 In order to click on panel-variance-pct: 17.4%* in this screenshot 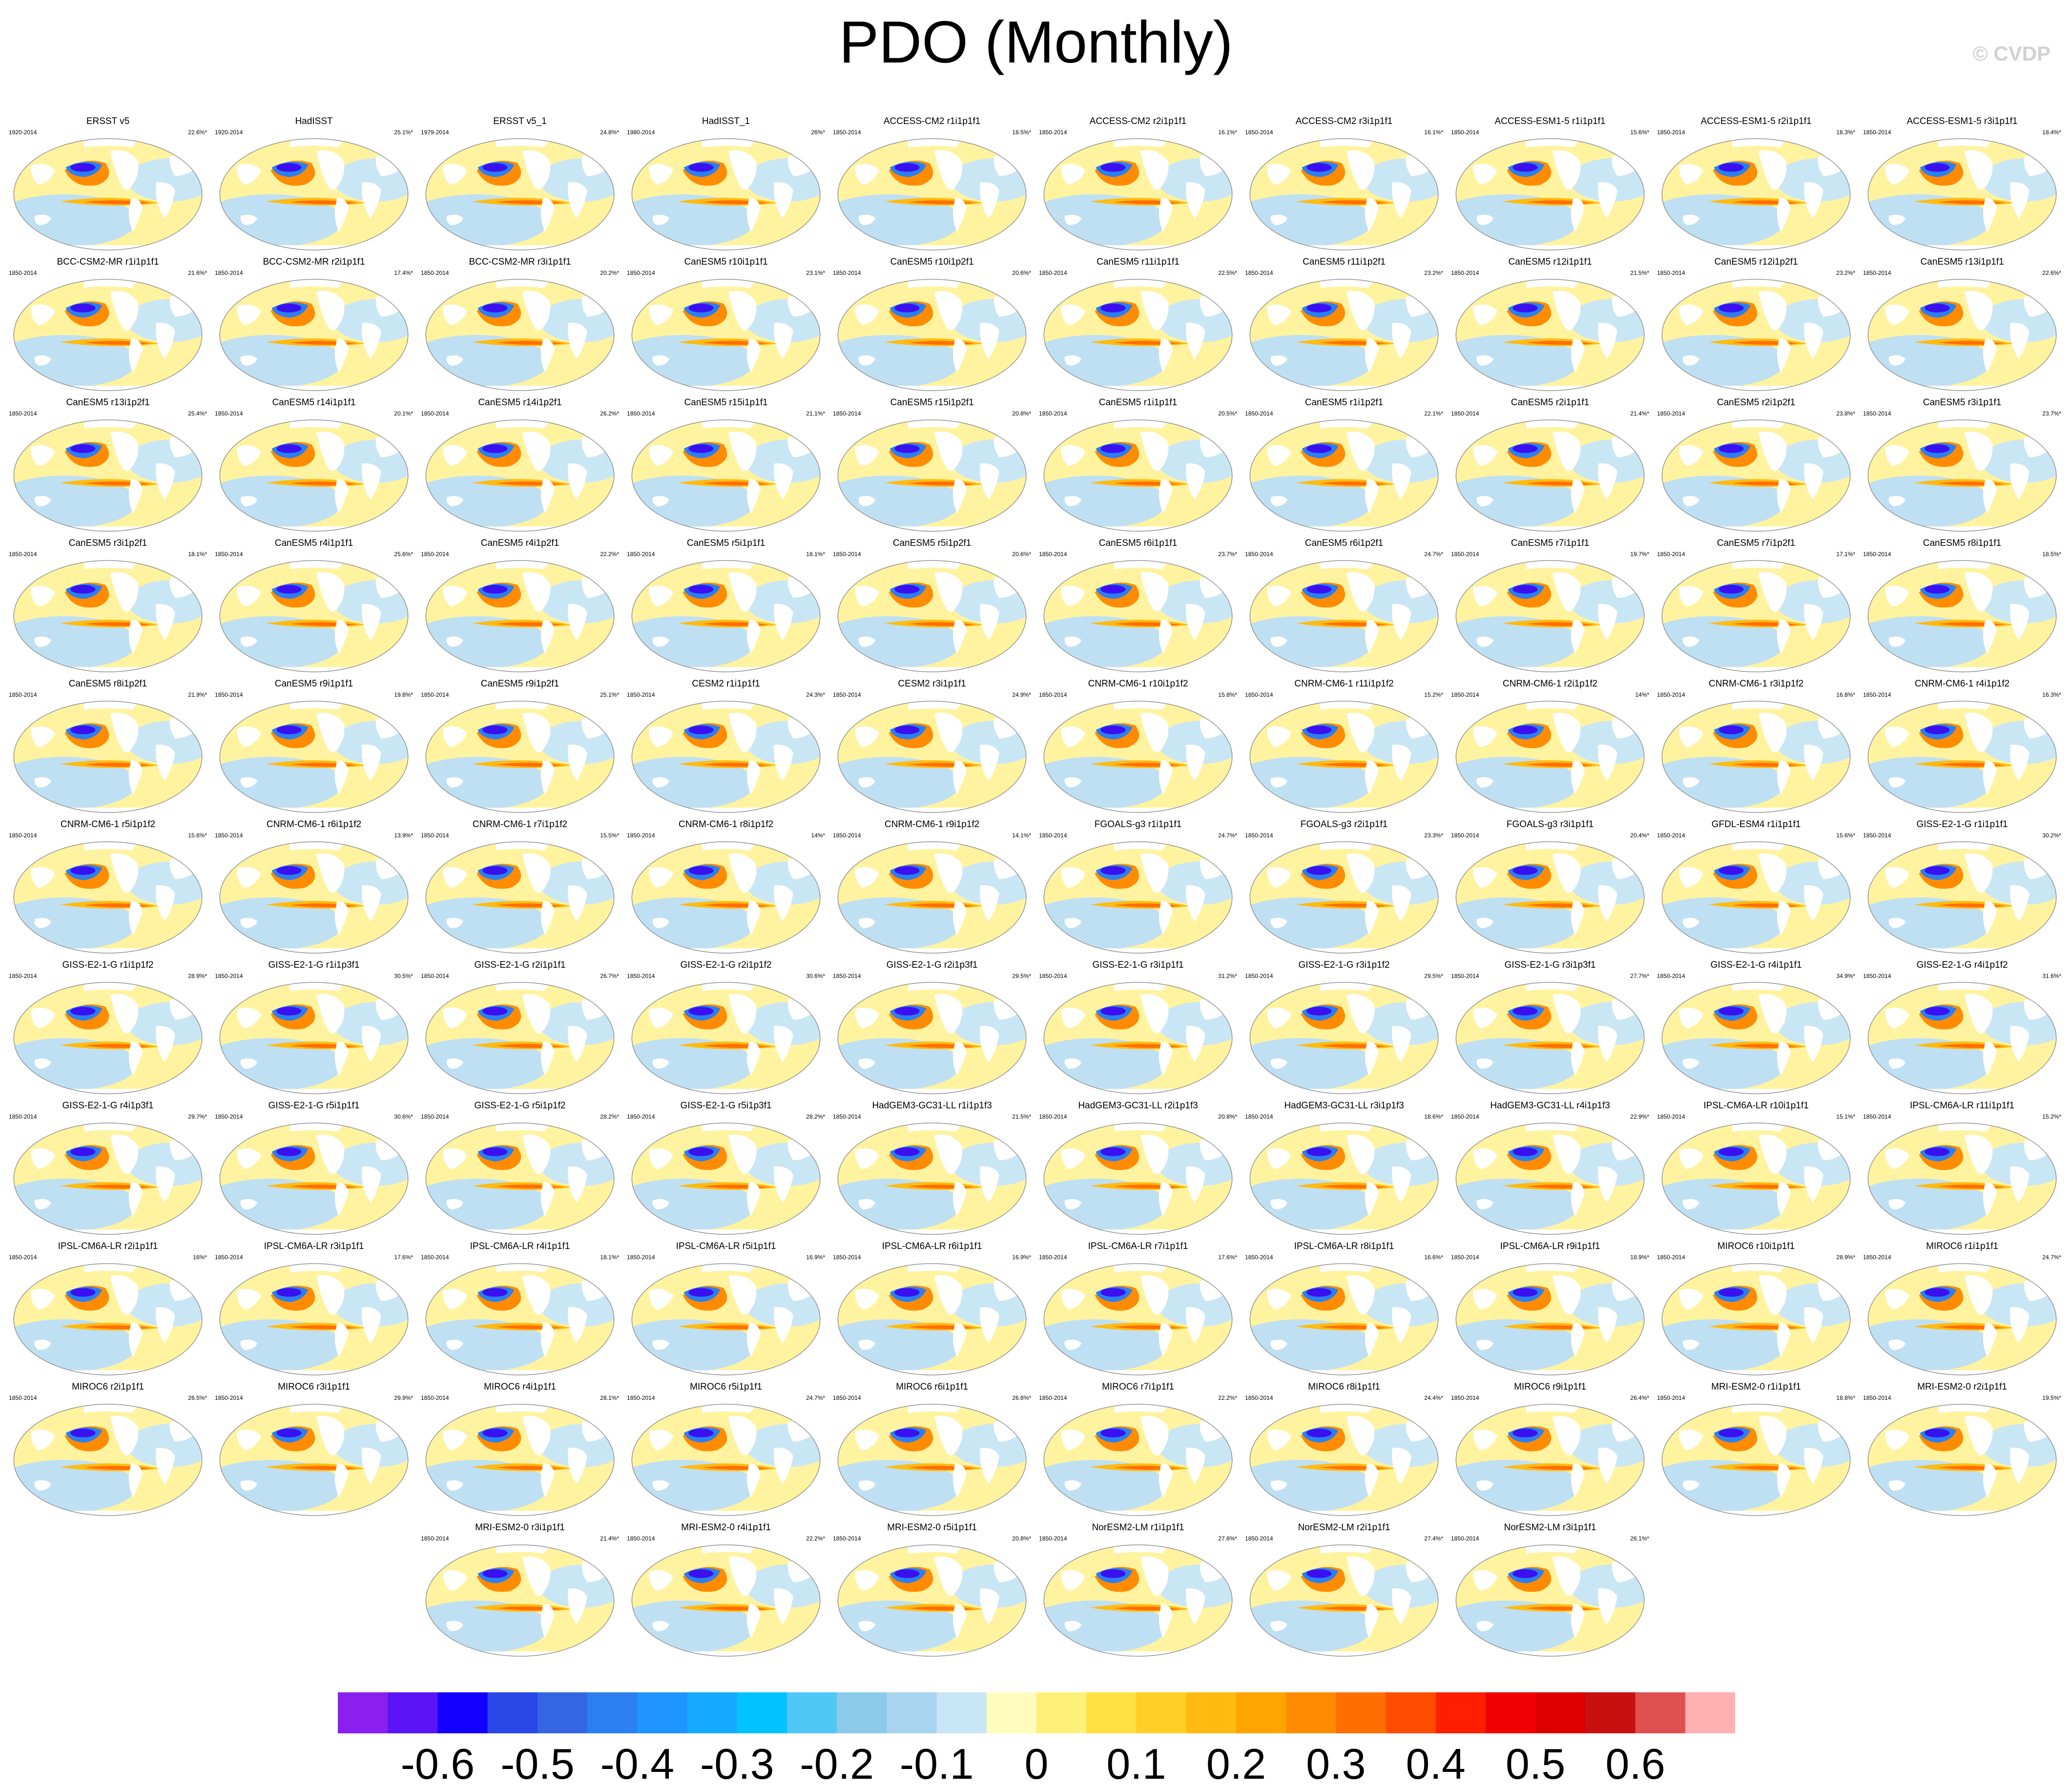, I will do `click(403, 273)`.